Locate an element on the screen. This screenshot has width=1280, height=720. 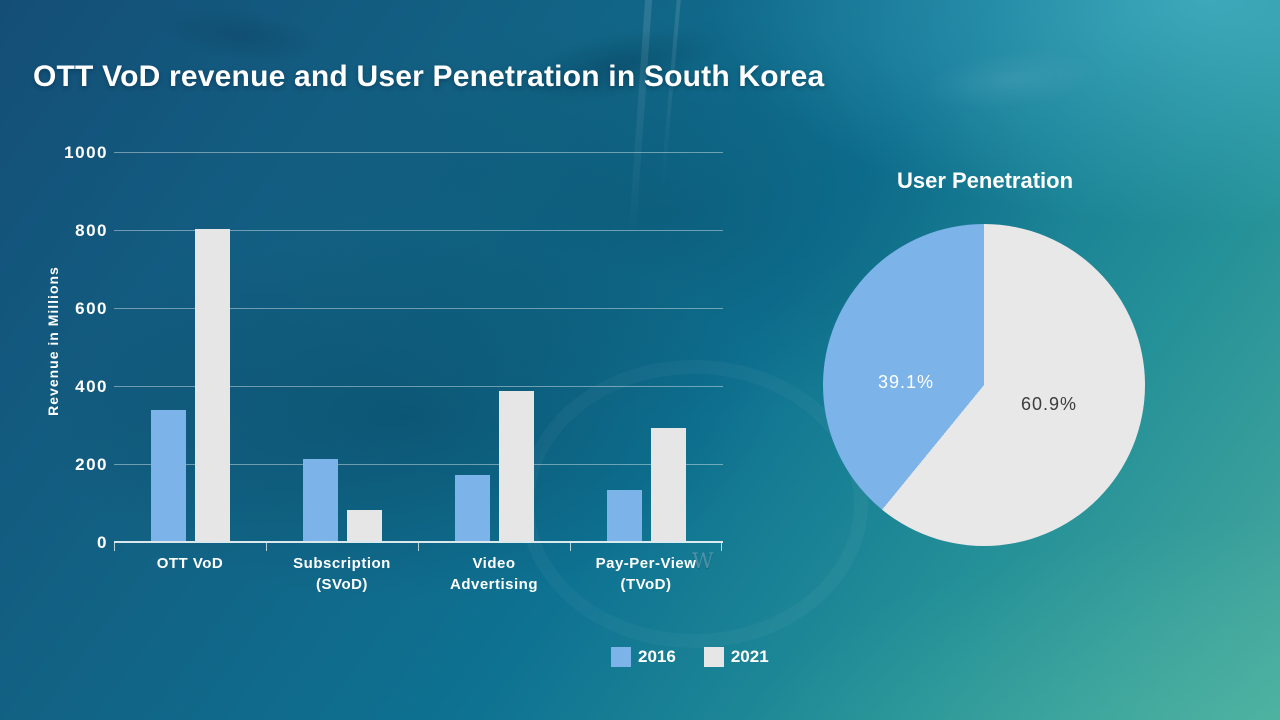
chart-legend: 2016 2021 is located at coordinates (690, 657).